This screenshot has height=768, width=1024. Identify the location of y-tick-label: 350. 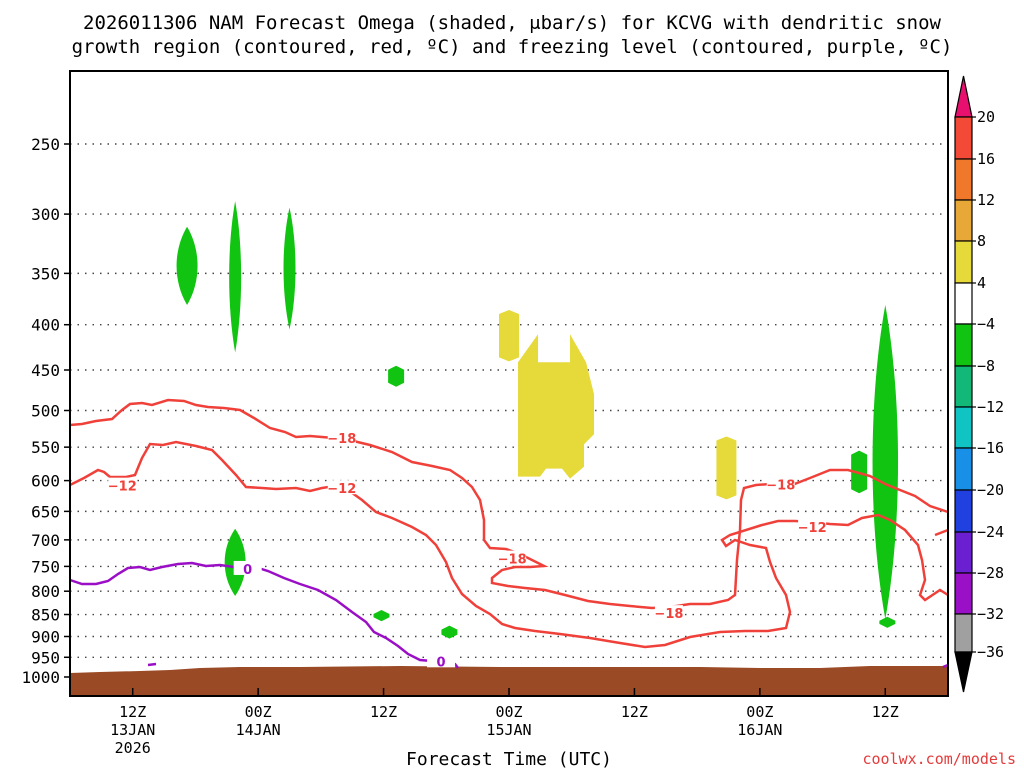
(45, 273).